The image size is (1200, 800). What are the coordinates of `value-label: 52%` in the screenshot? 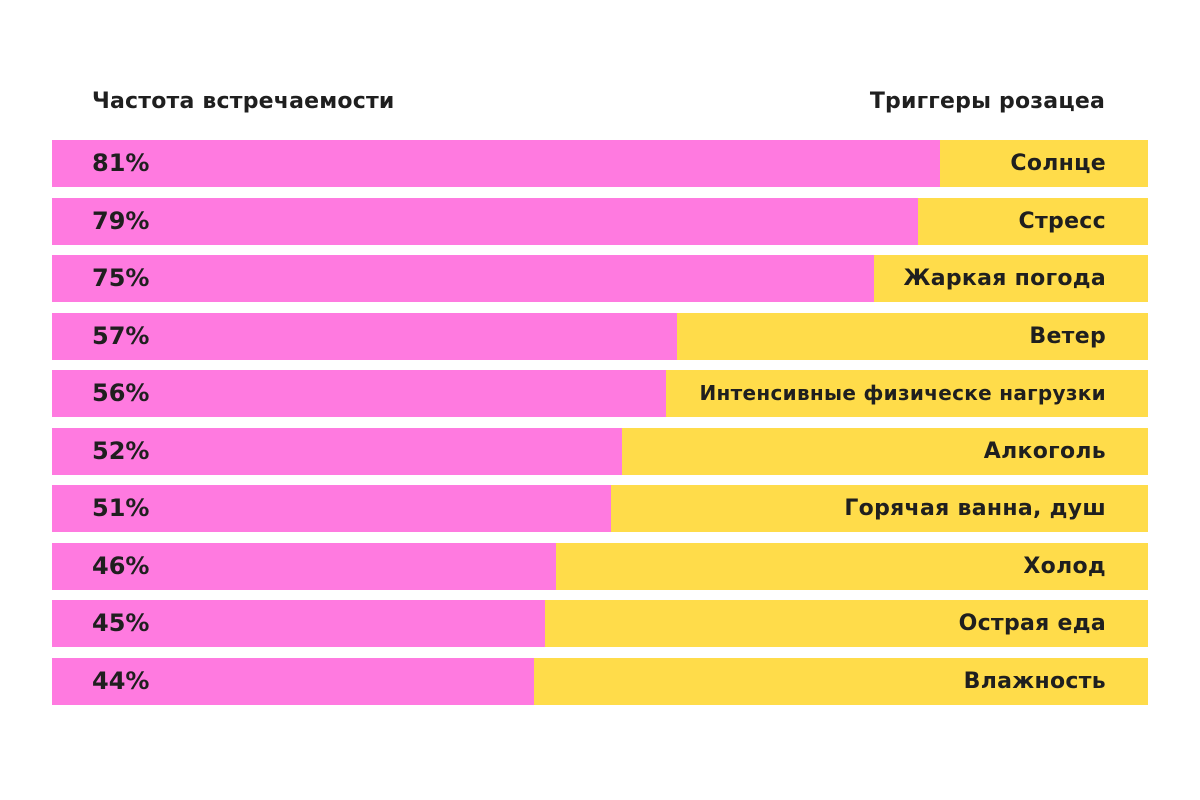 It's located at (121, 450).